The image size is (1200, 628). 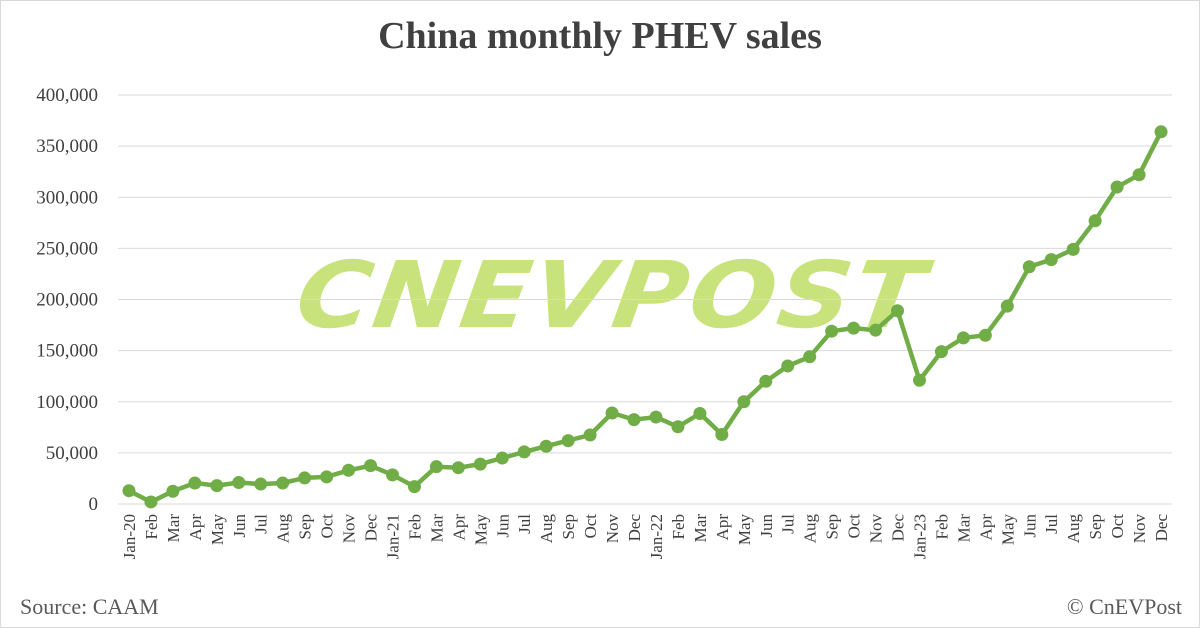 What do you see at coordinates (919, 536) in the screenshot?
I see `x-tick-label: Jan-23` at bounding box center [919, 536].